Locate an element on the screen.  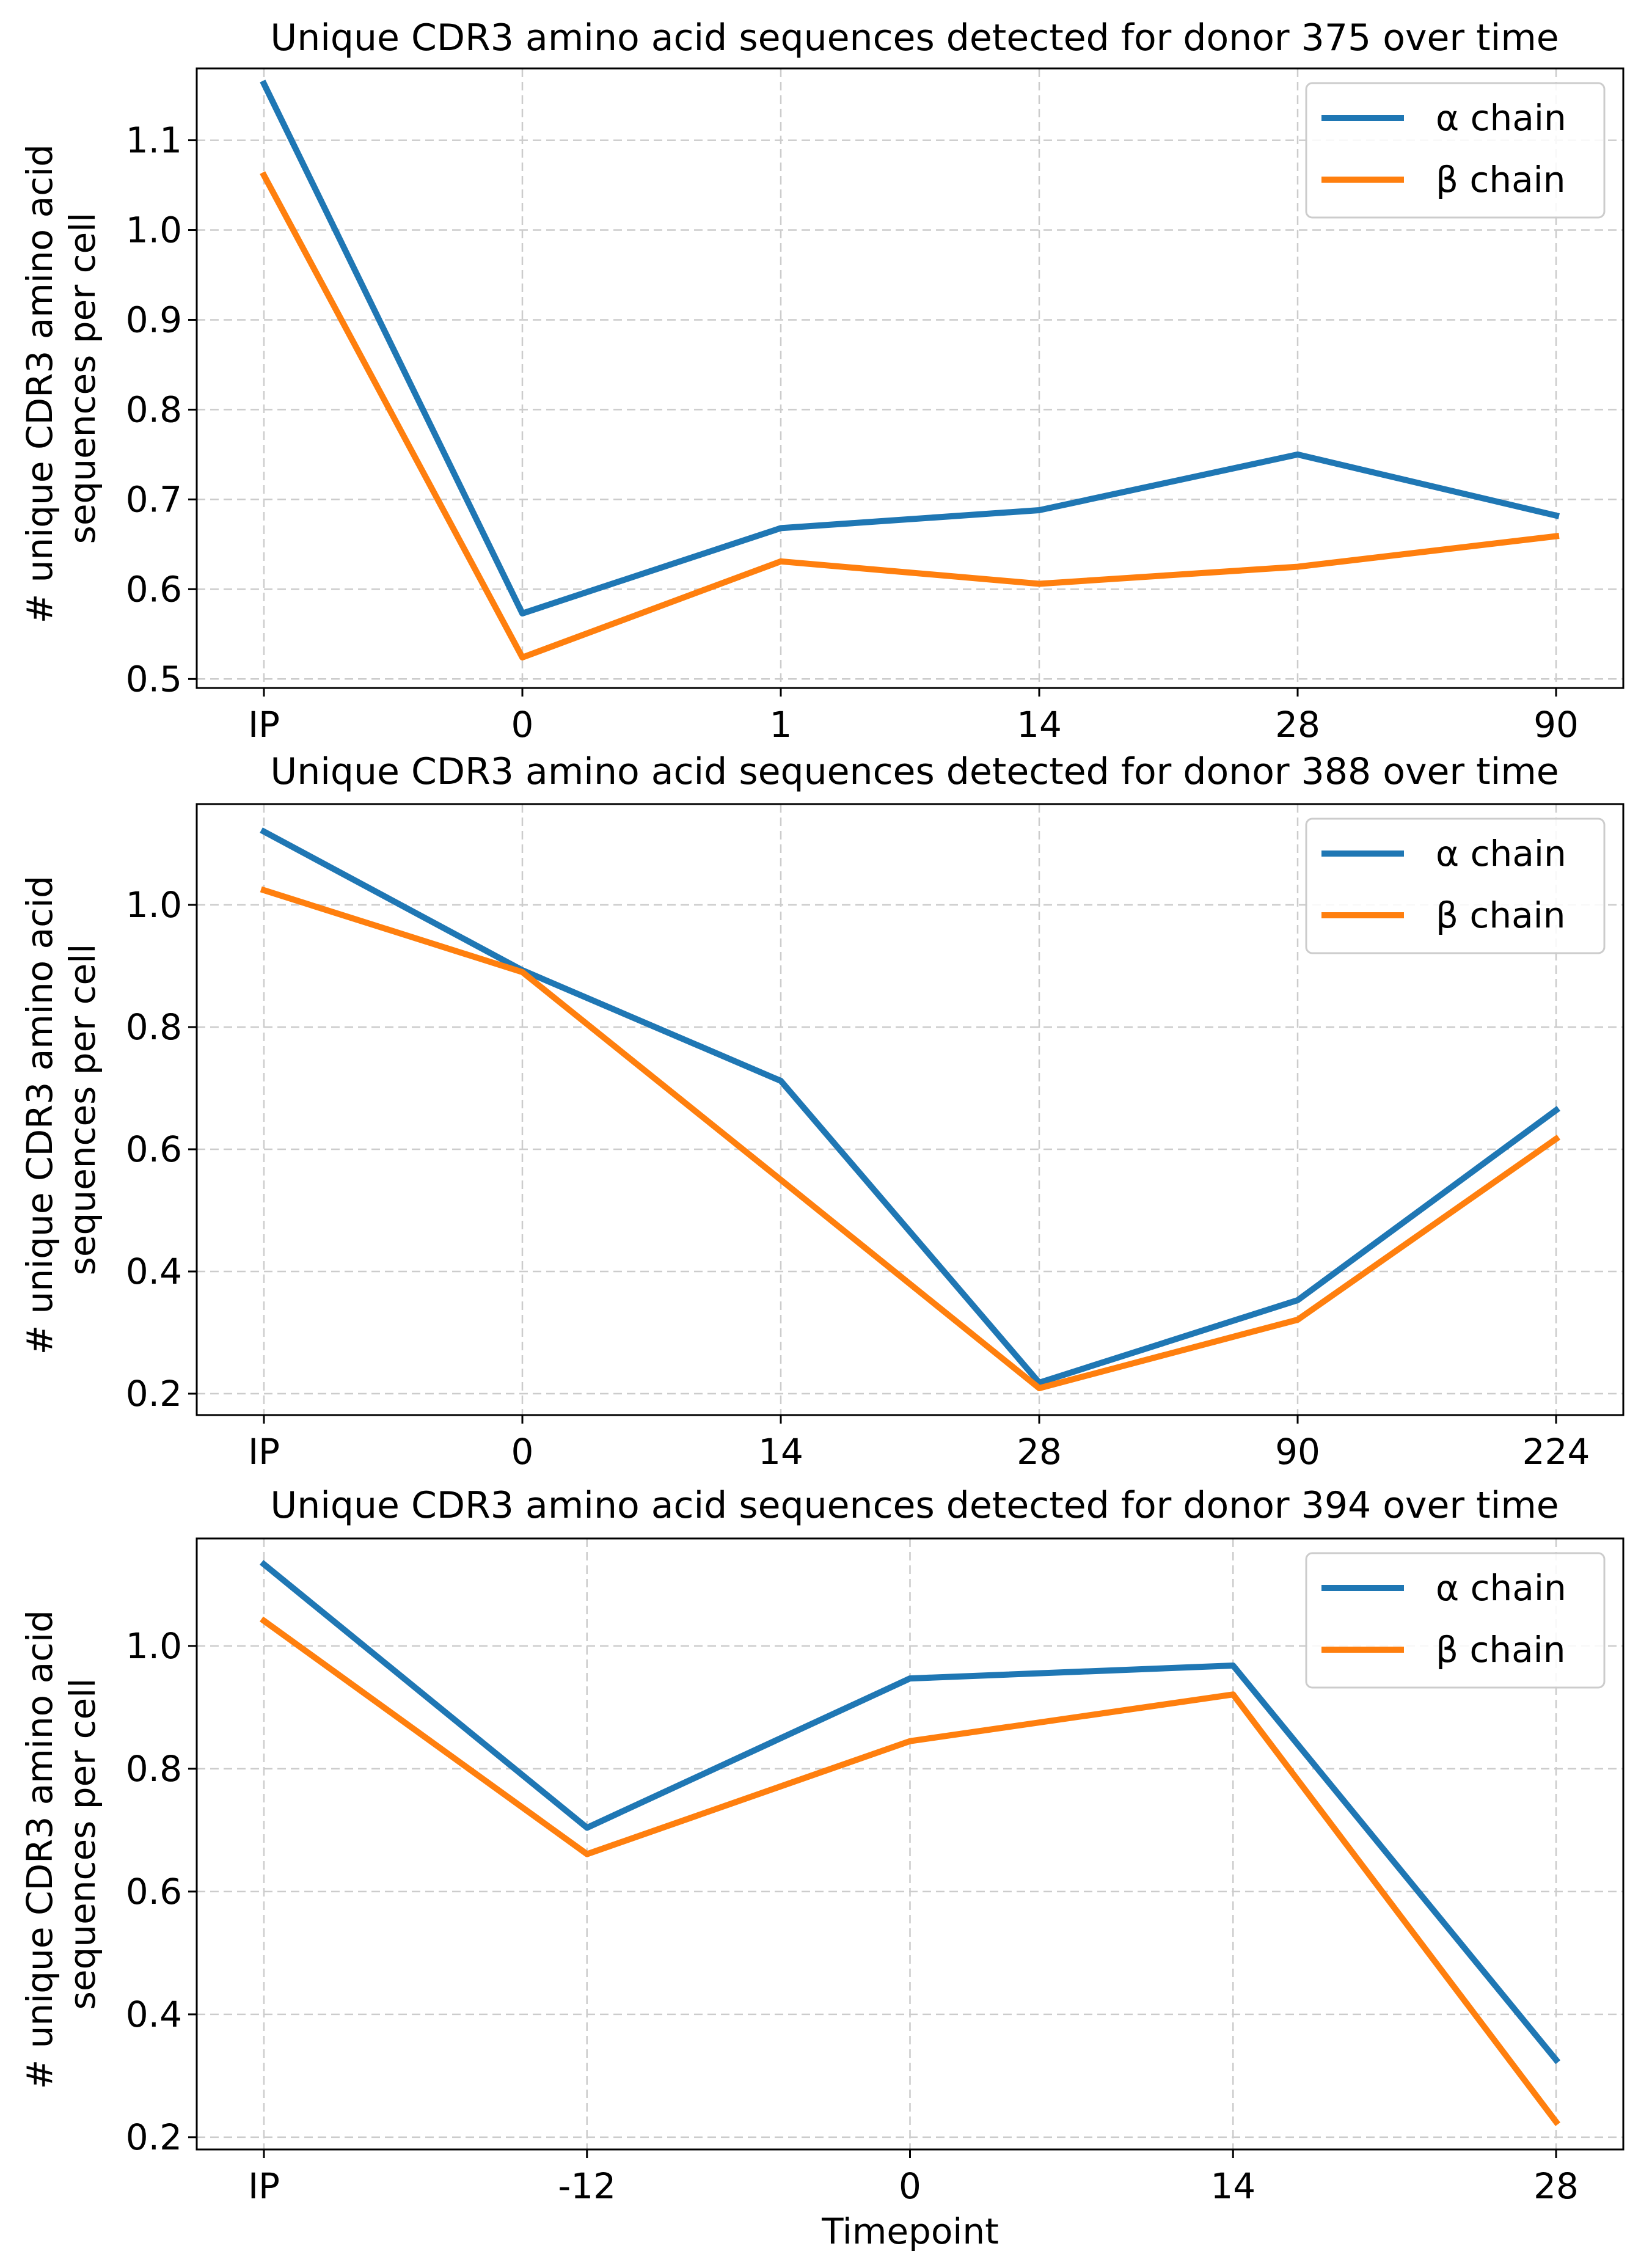
x-axis-label: Timepoint is located at coordinates (910, 2231).